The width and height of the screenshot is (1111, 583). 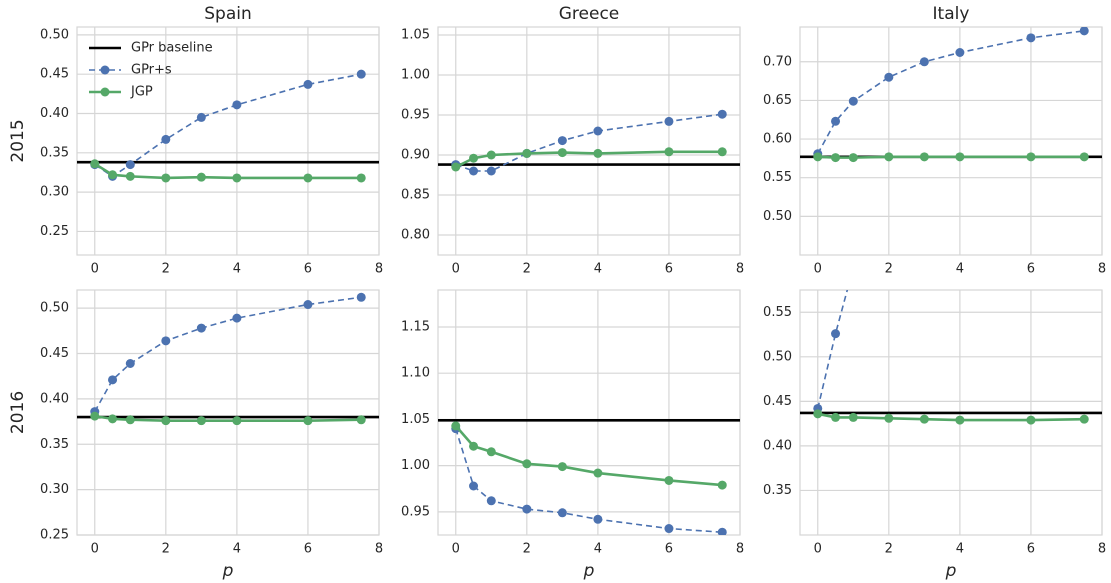 What do you see at coordinates (415, 419) in the screenshot?
I see `y-tick-label: 1.05` at bounding box center [415, 419].